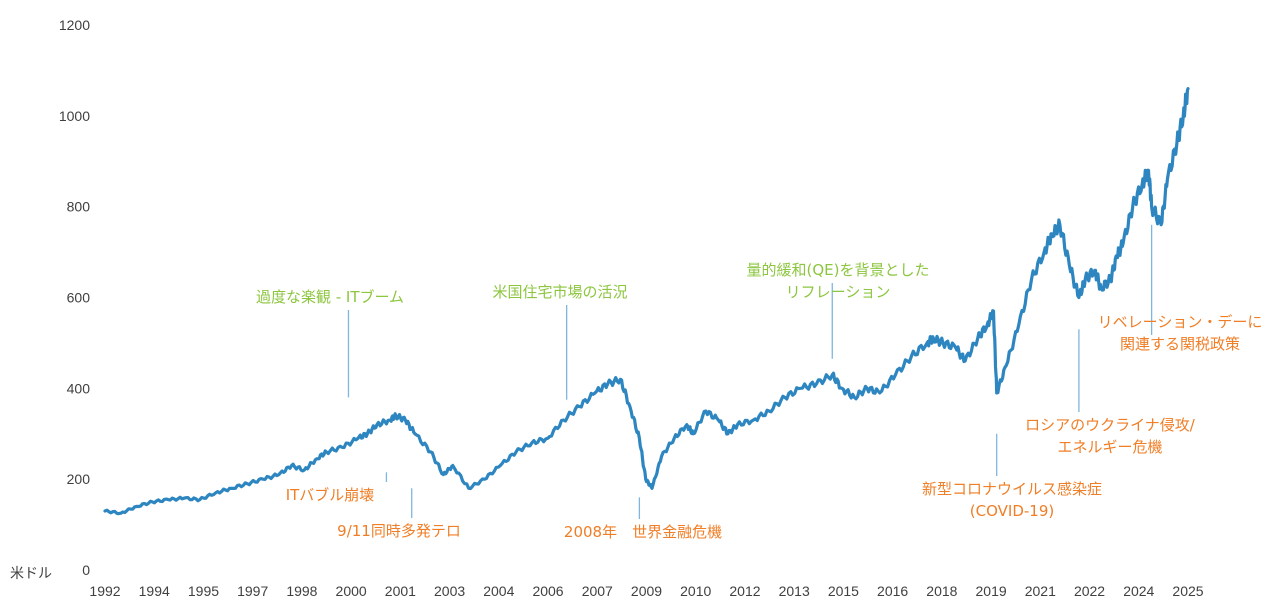 This screenshot has width=1282, height=600. What do you see at coordinates (203, 591) in the screenshot?
I see `x-tick-label: 1995` at bounding box center [203, 591].